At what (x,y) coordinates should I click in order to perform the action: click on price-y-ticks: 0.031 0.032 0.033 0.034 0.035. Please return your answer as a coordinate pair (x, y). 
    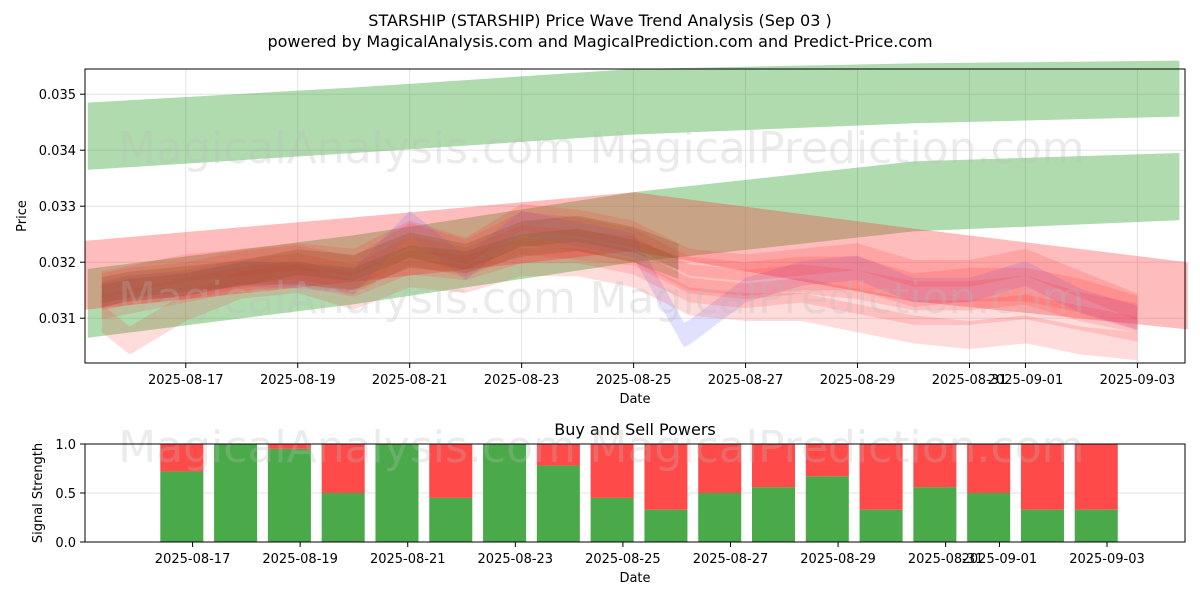
    Looking at the image, I should click on (62, 207).